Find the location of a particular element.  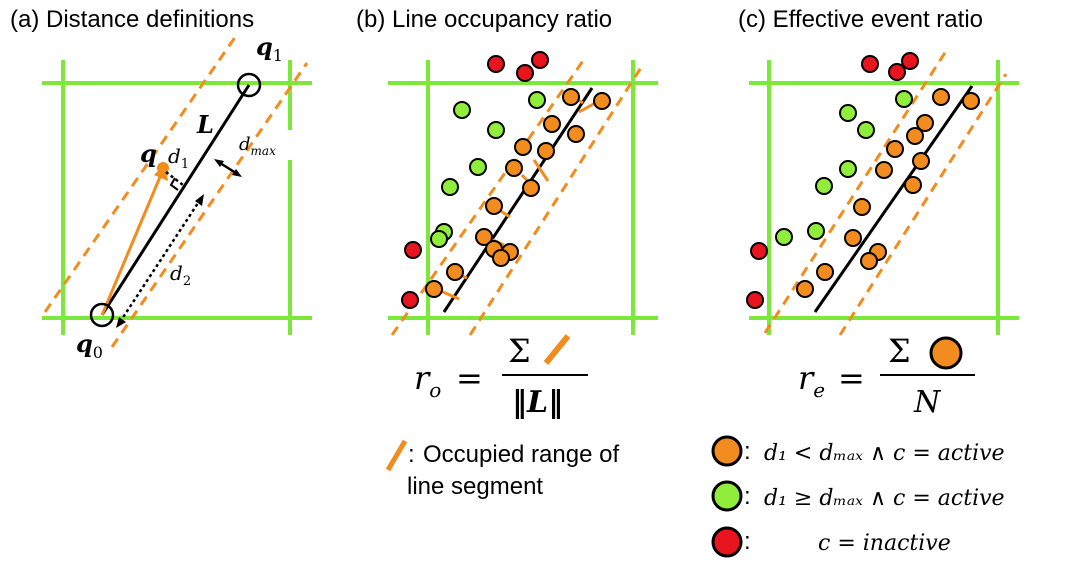

formula-c-eq: = is located at coordinates (851, 378).